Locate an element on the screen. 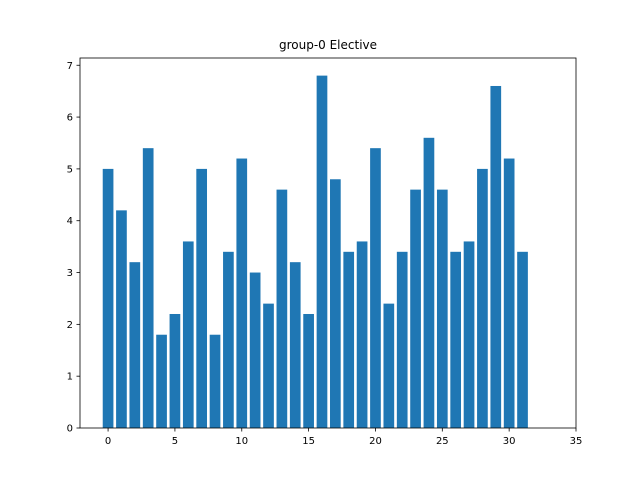 The height and width of the screenshot is (480, 640). y-tick-label: 3 is located at coordinates (70, 273).